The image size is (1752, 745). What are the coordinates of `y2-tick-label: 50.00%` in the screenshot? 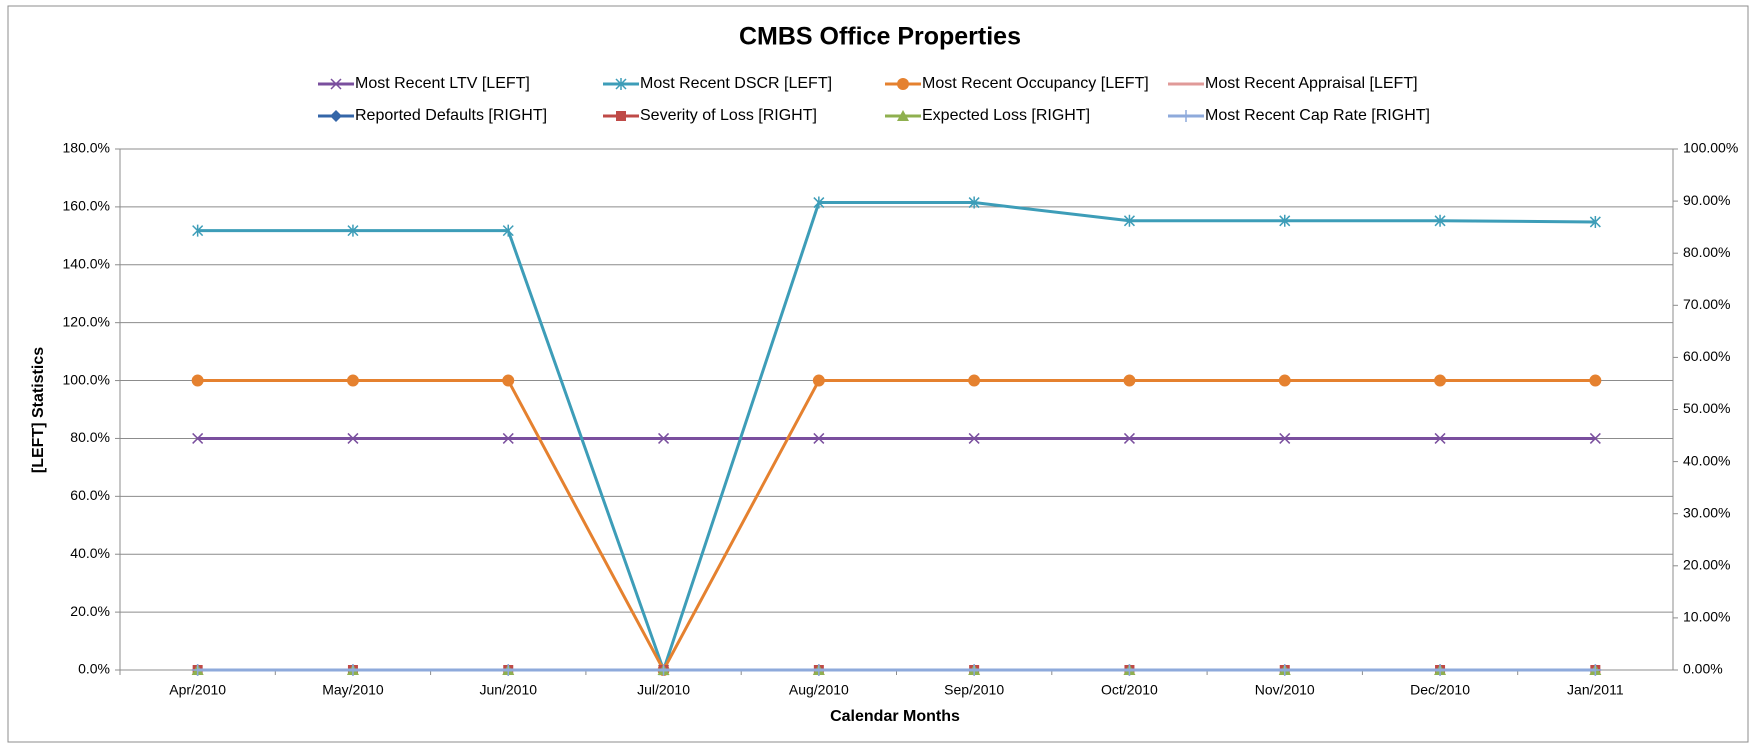 It's located at (1706, 408).